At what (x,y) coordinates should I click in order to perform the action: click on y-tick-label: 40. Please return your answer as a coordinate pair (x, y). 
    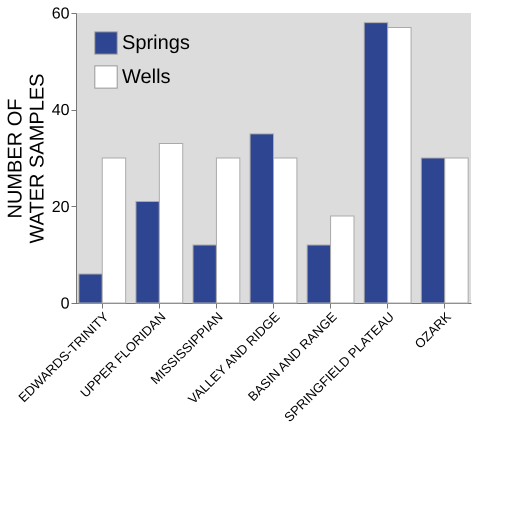
    Looking at the image, I should click on (61, 111).